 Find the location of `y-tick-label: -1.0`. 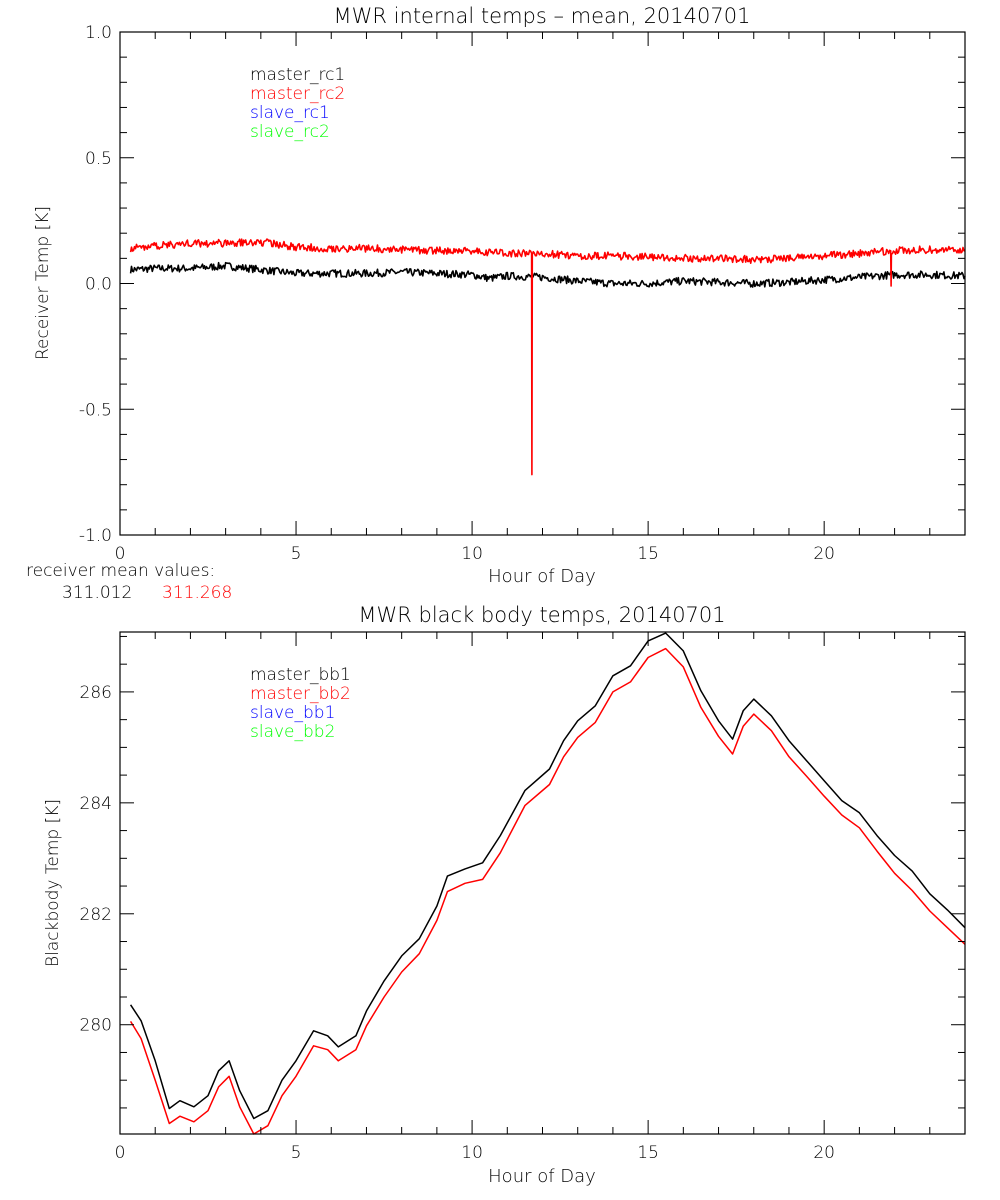

y-tick-label: -1.0 is located at coordinates (95, 536).